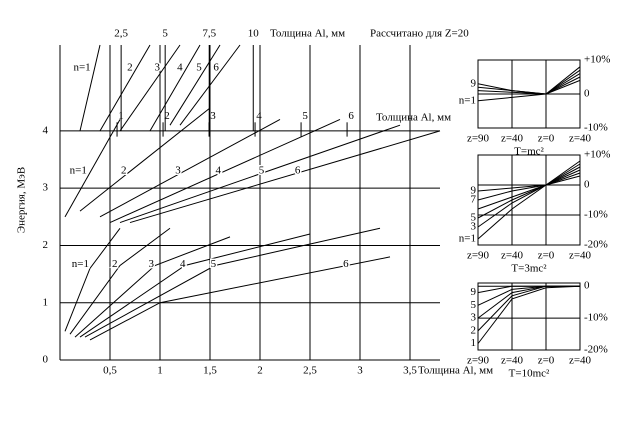 The image size is (632, 423). I want to click on top-tick-label: 5, so click(165, 34).